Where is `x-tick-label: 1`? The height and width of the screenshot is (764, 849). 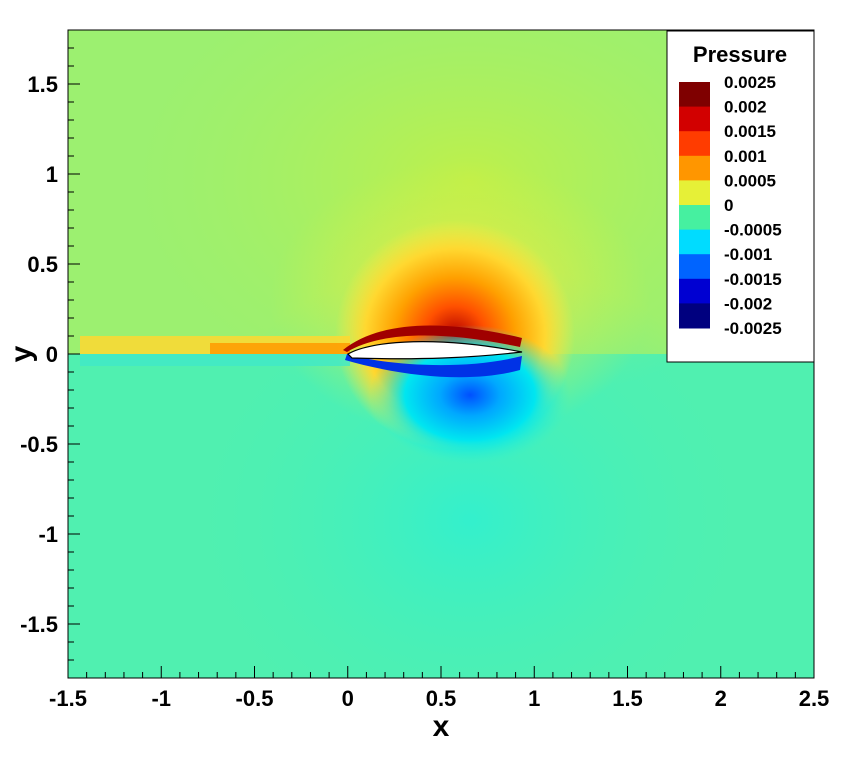
x-tick-label: 1 is located at coordinates (534, 698).